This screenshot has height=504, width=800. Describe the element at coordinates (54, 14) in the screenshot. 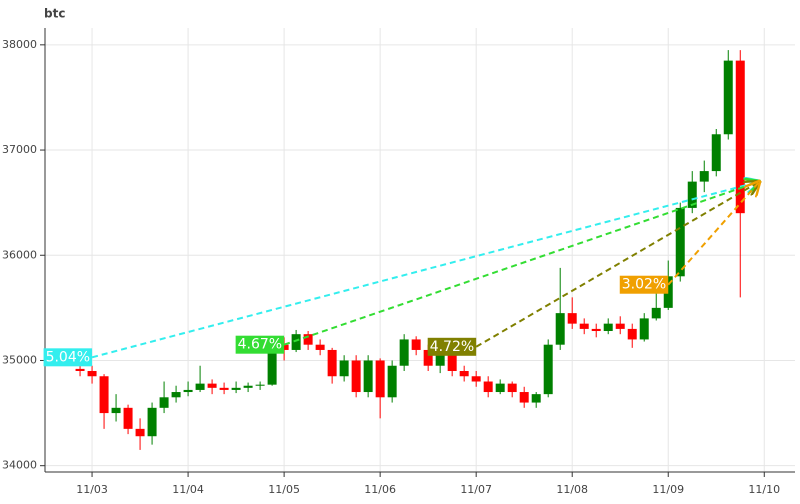

I see `chart-title: btc` at that location.